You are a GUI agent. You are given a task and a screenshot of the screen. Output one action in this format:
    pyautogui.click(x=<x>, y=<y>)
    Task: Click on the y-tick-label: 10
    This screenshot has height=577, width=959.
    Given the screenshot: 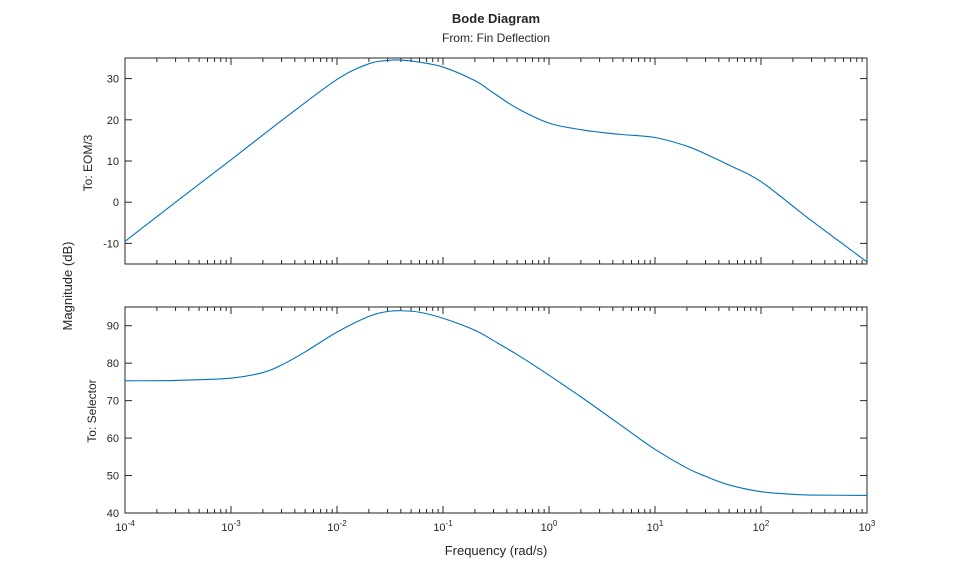 What is the action you would take?
    pyautogui.click(x=113, y=162)
    